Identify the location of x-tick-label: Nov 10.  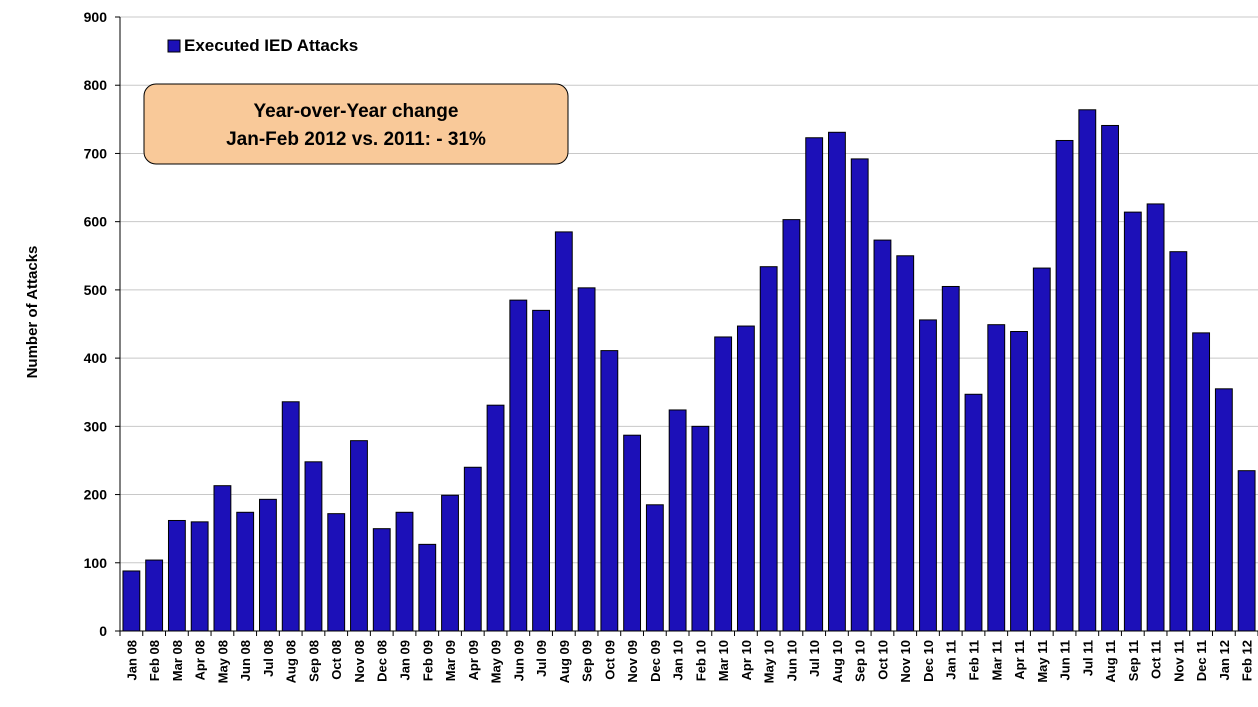
(905, 661).